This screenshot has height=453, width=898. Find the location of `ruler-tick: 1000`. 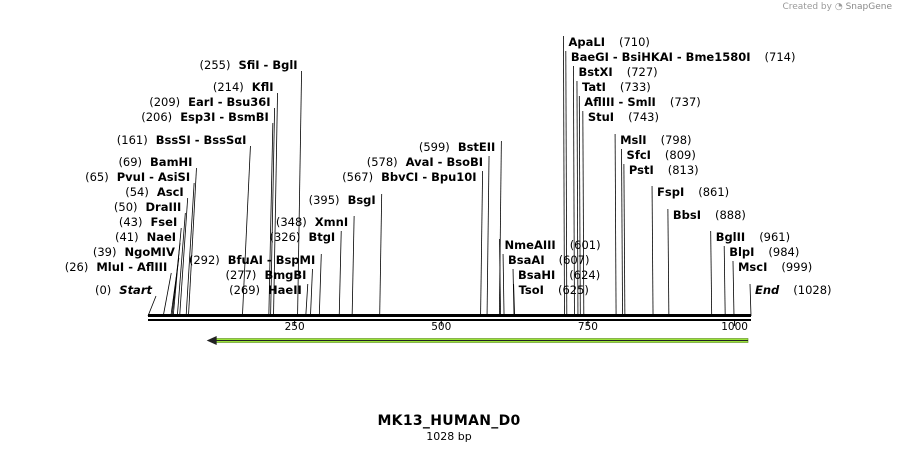

ruler-tick: 1000 is located at coordinates (734, 327).